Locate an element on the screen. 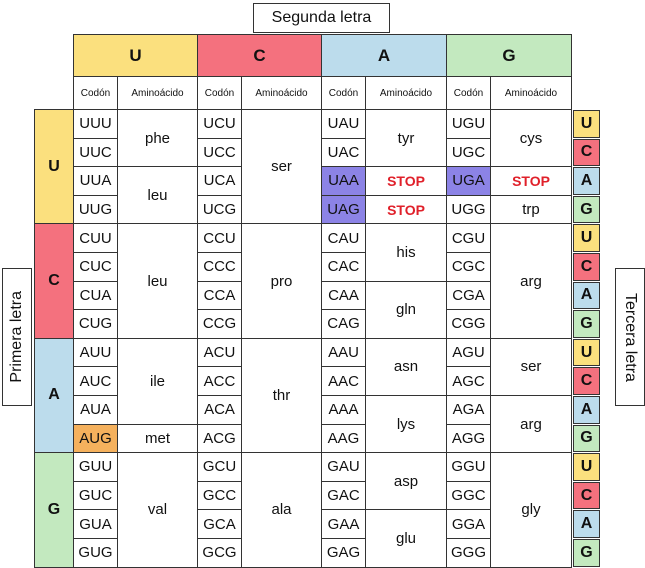  codon-cell: UCA is located at coordinates (219, 181).